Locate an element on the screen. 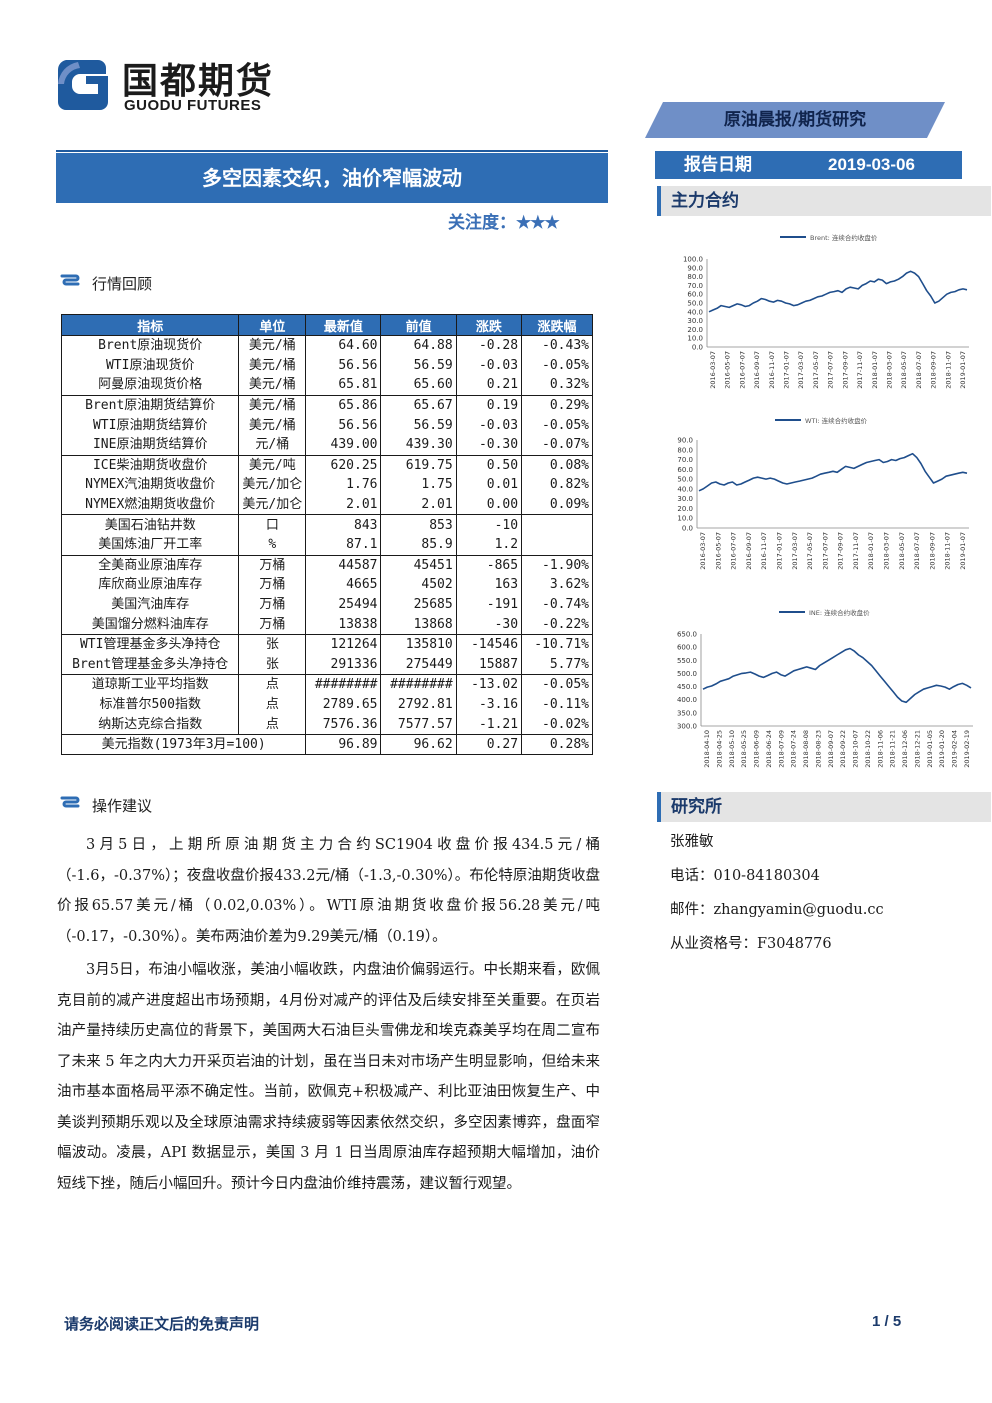 This screenshot has width=992, height=1403. table-row: Brent原油现货价 美元/桶 64.60 64.88 -0.28 -0.43% is located at coordinates (326, 345).